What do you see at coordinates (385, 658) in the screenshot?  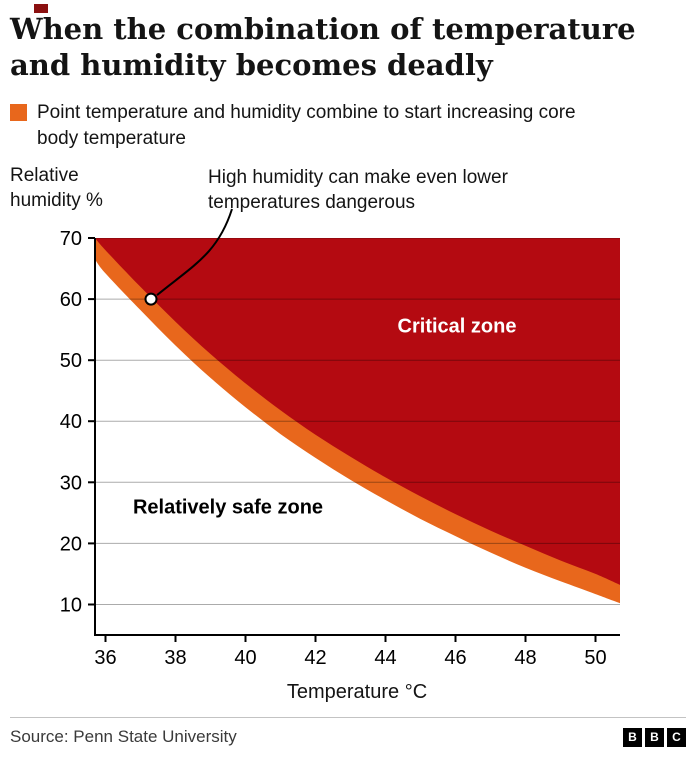 I see `svg-text: 44` at bounding box center [385, 658].